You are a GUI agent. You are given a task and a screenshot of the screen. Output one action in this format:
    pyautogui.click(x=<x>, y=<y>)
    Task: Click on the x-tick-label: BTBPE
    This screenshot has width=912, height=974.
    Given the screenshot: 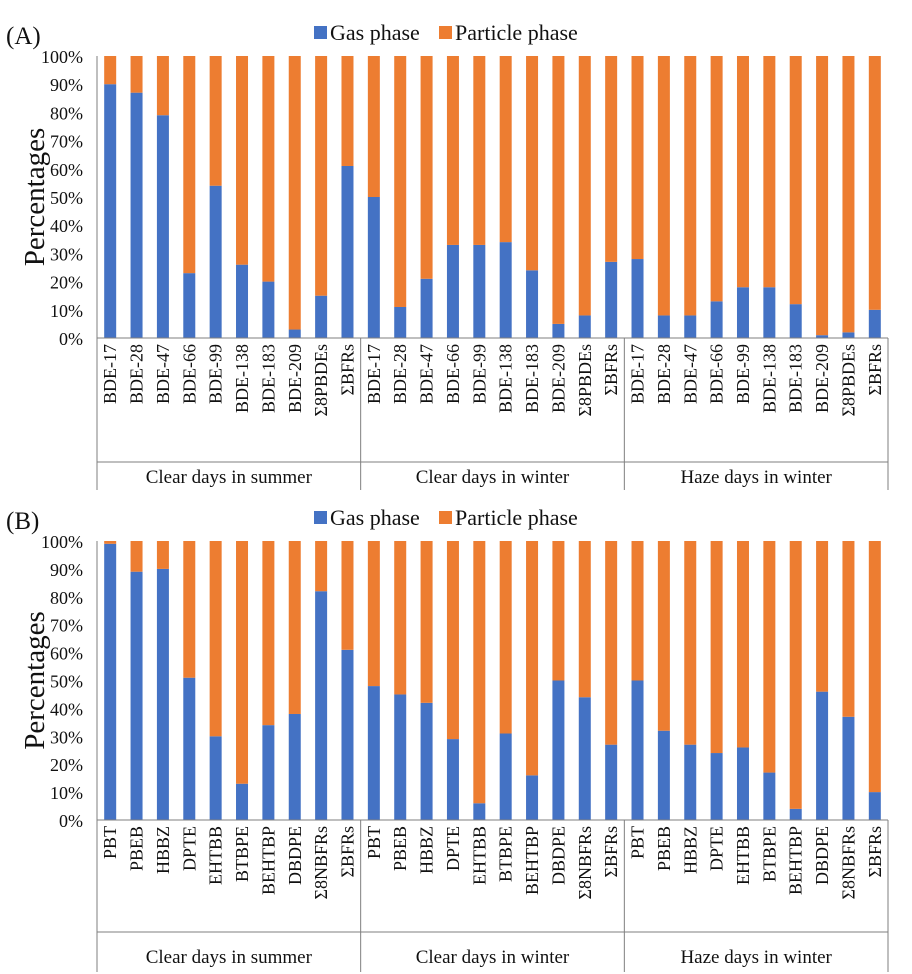 What is the action you would take?
    pyautogui.click(x=769, y=854)
    